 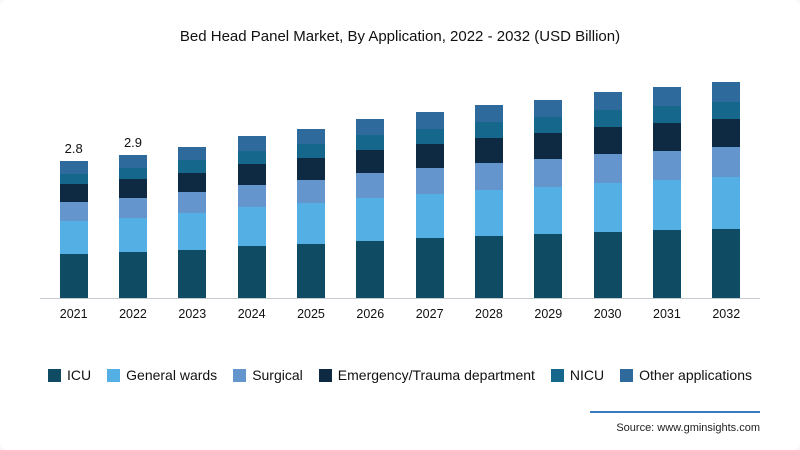 I want to click on segment-other-applications-2025, so click(x=310, y=136).